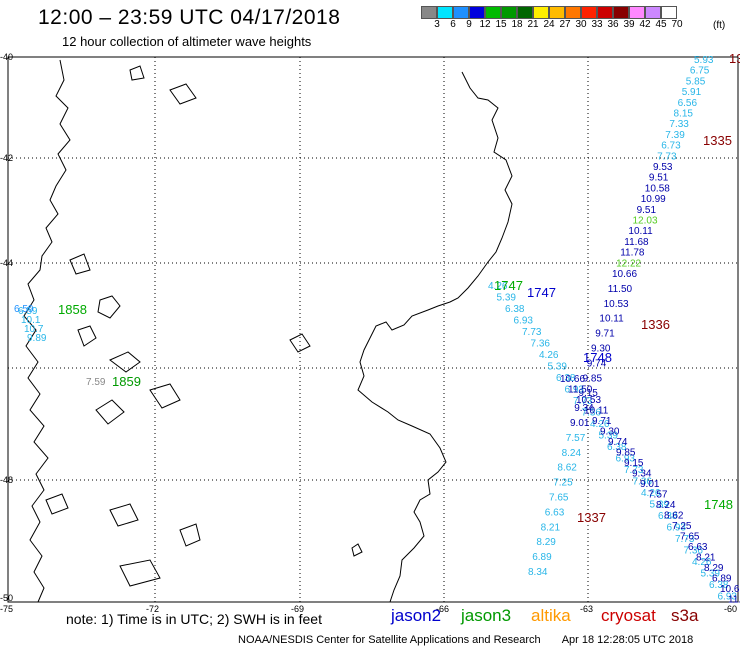 The height and width of the screenshot is (650, 740). What do you see at coordinates (629, 24) in the screenshot?
I see `colorbar-label: 39` at bounding box center [629, 24].